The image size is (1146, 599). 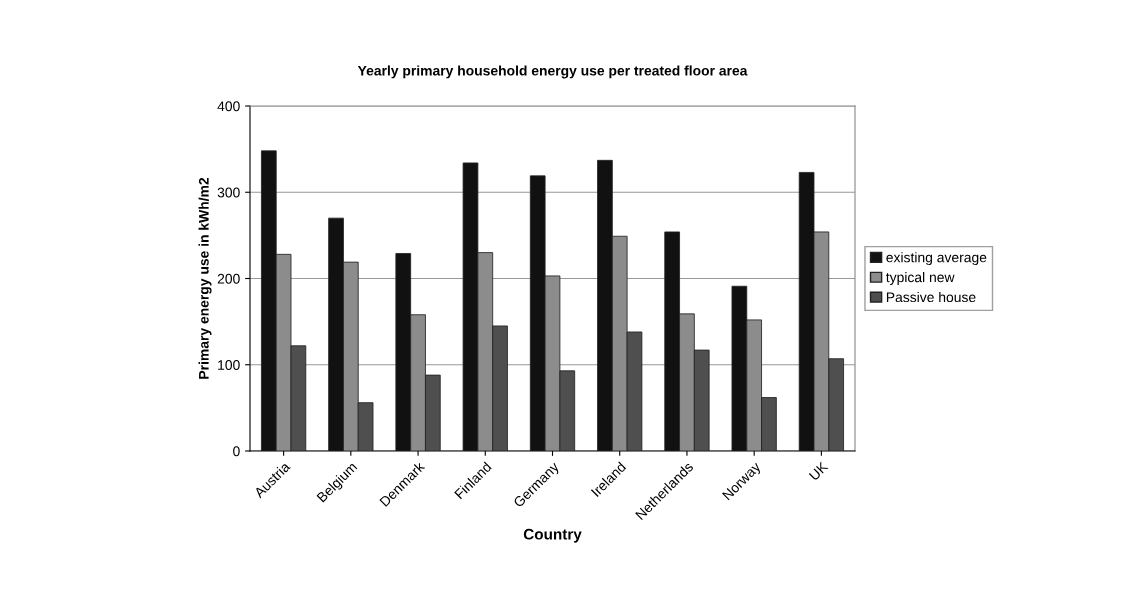 I want to click on x-tick-label: UK, so click(x=818, y=471).